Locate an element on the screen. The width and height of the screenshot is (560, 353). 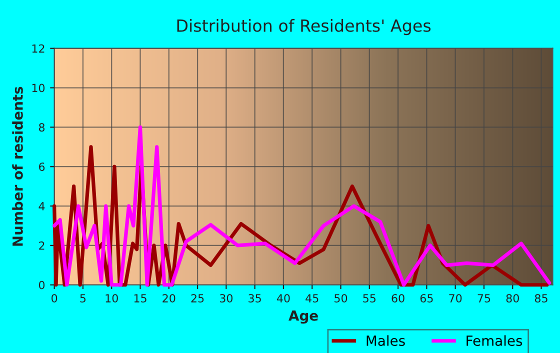
x-tick-label: 0 is located at coordinates (55, 298).